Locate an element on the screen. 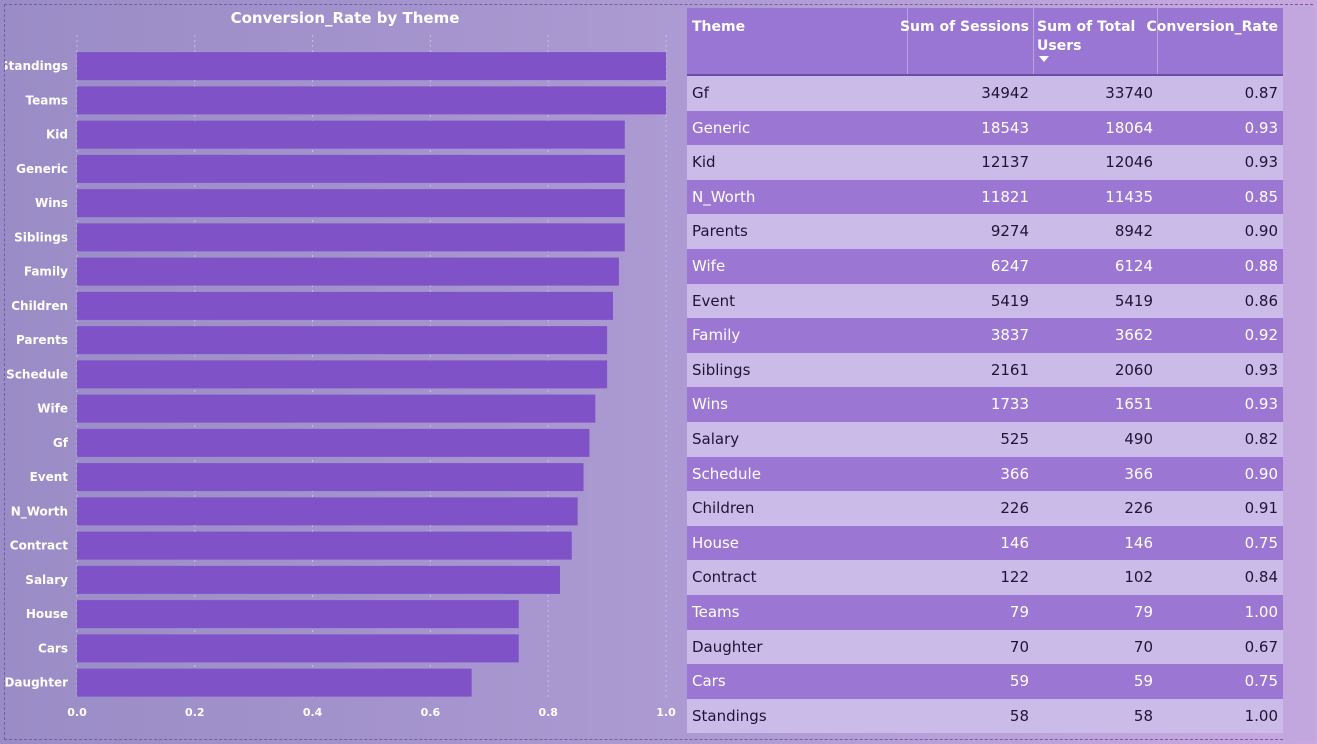 This screenshot has height=744, width=1317. table-row: Contract 122 102 0.84 is located at coordinates (985, 577).